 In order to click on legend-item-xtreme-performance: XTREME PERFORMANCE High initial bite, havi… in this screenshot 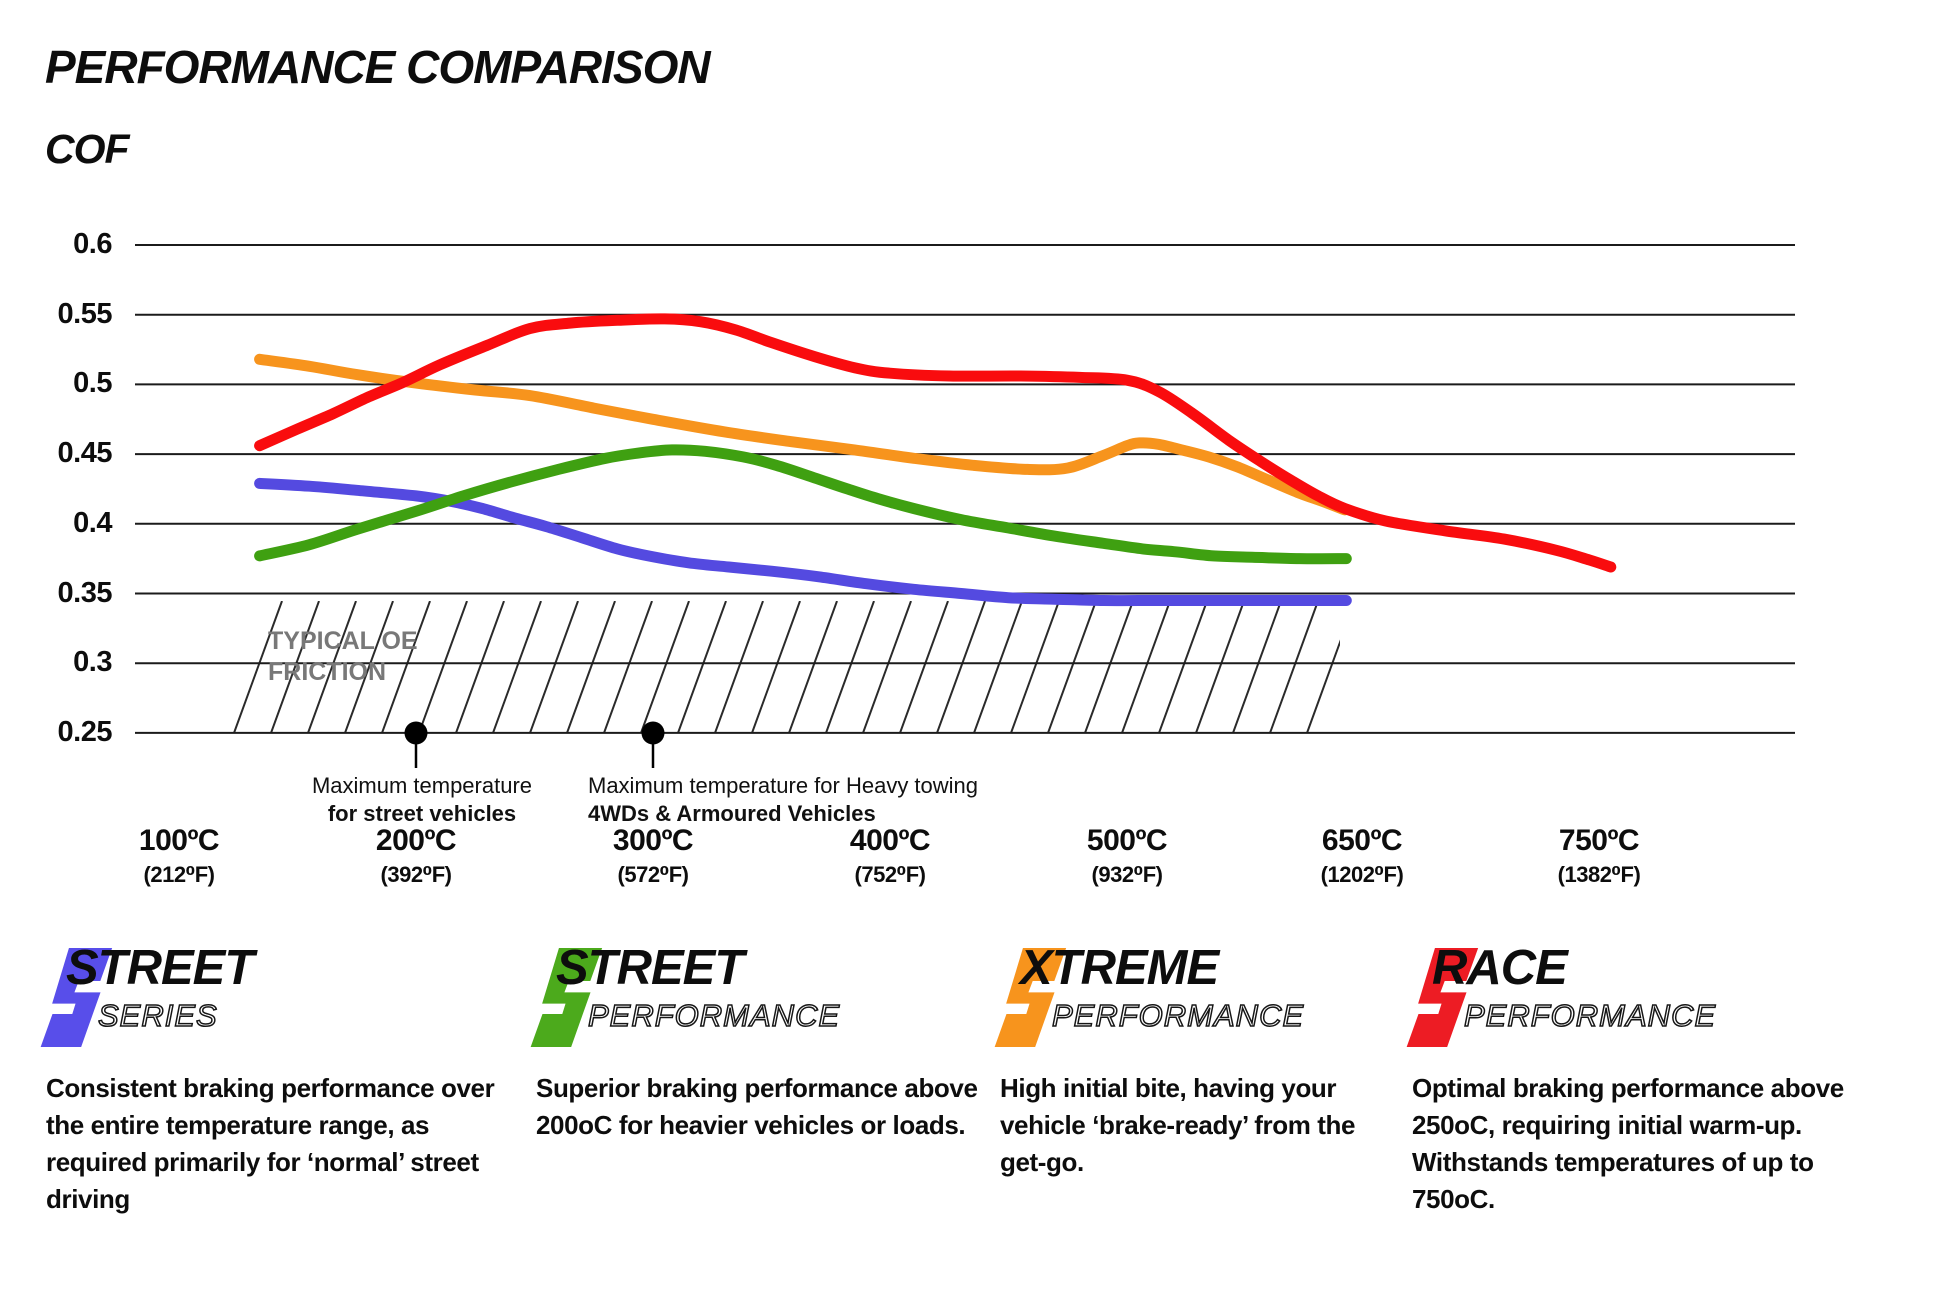, I will do `click(1192, 1059)`.